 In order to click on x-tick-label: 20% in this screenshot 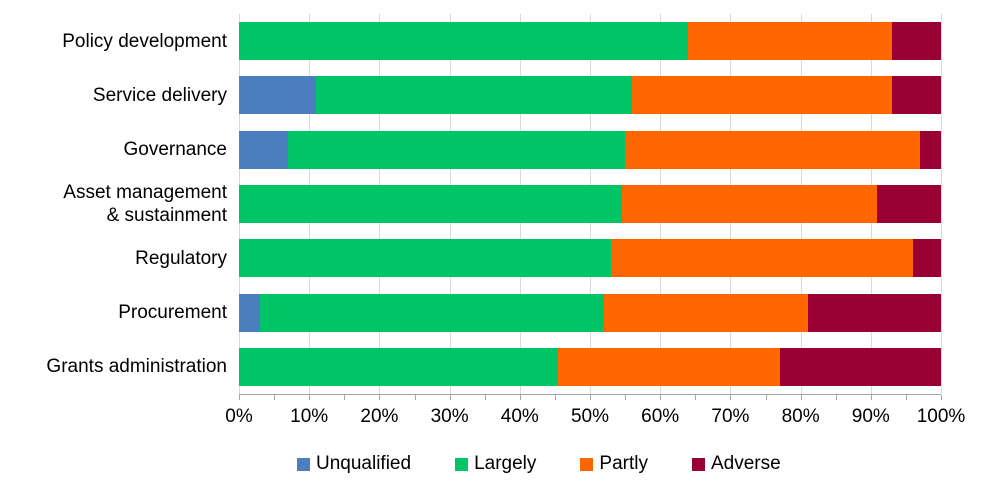, I will do `click(379, 416)`.